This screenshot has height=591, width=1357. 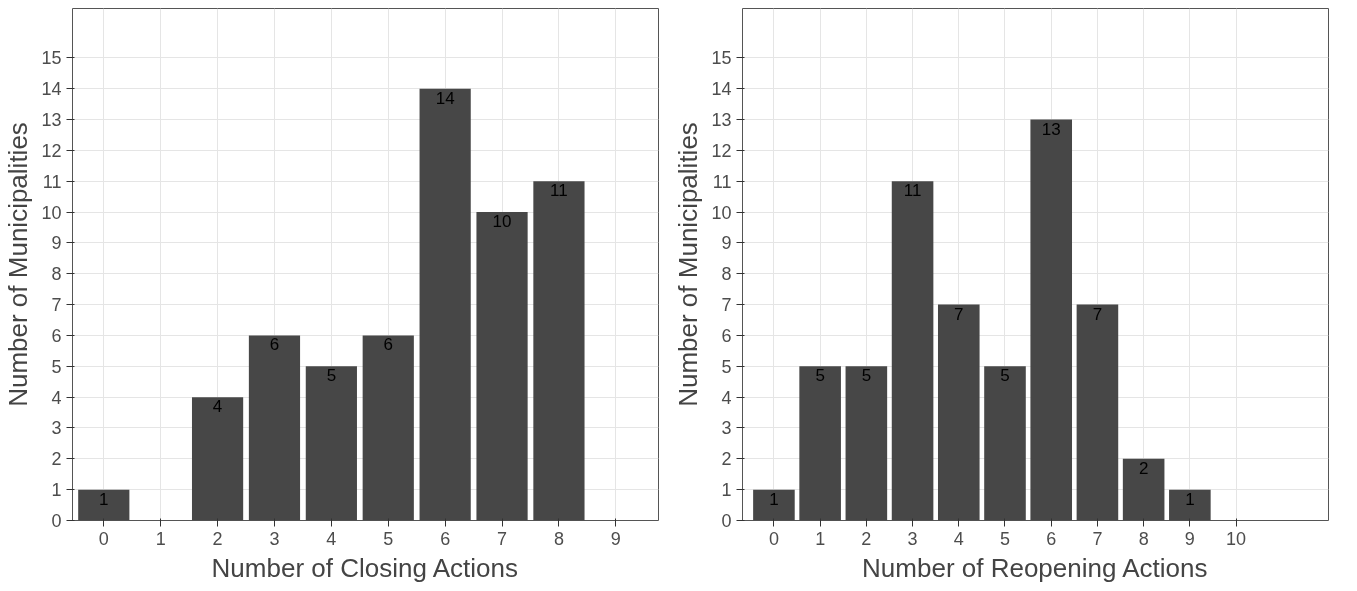 What do you see at coordinates (1143, 468) in the screenshot?
I see `data-label: 2` at bounding box center [1143, 468].